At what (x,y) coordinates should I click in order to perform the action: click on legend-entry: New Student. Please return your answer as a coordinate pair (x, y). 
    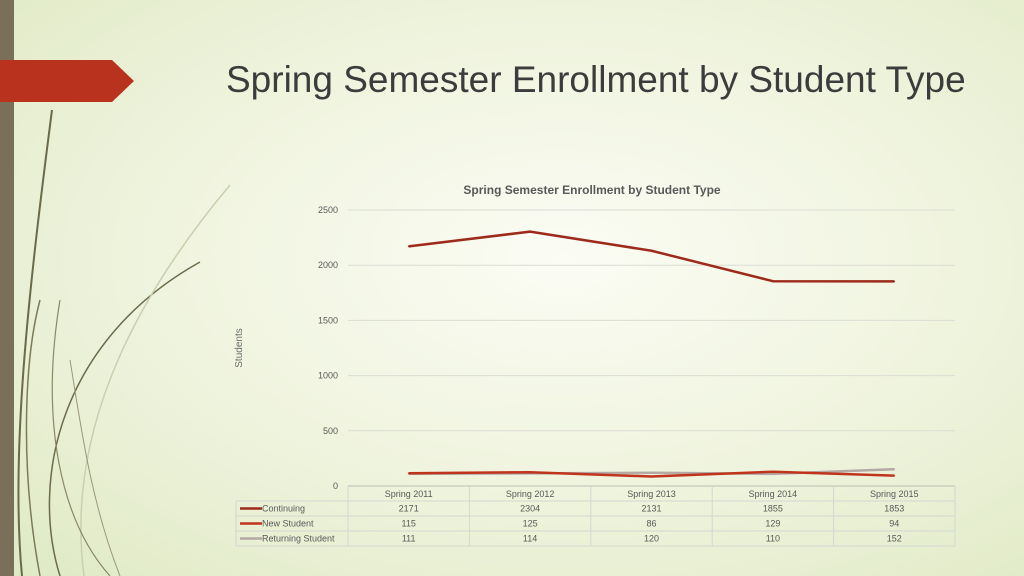
    Looking at the image, I should click on (288, 524).